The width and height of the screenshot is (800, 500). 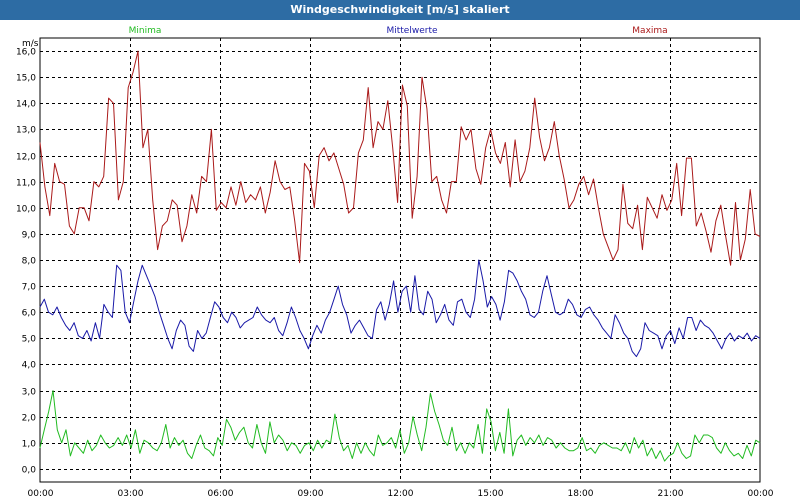 What do you see at coordinates (411, 31) in the screenshot?
I see `legend-mean: Mittelwerte` at bounding box center [411, 31].